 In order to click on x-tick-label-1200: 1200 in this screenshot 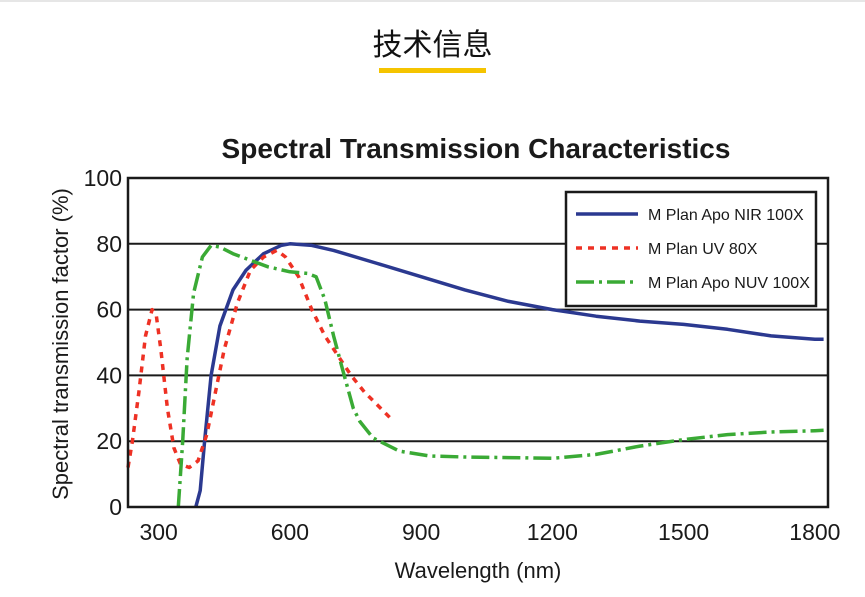, I will do `click(552, 532)`.